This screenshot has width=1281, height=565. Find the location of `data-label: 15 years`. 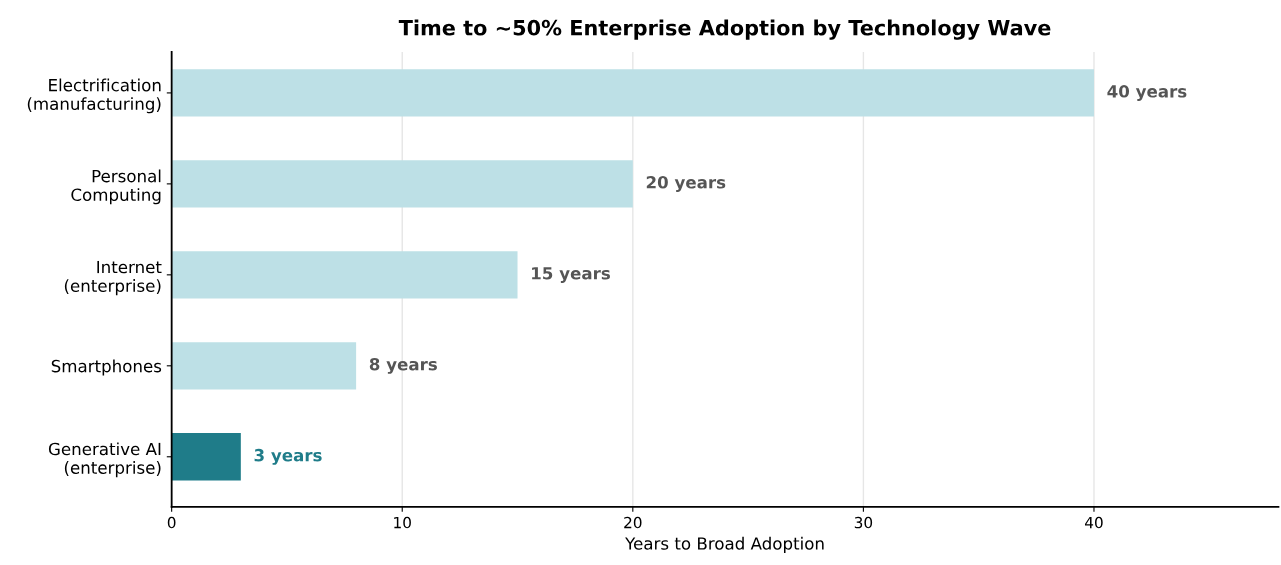

data-label: 15 years is located at coordinates (571, 275).